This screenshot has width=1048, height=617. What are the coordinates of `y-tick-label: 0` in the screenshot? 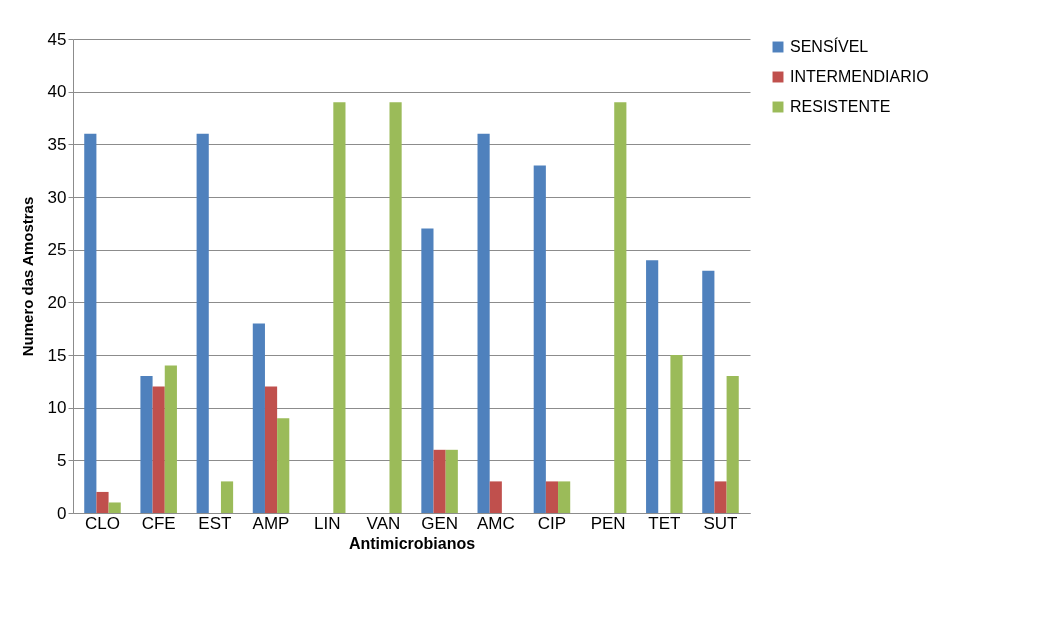 It's located at (62, 513).